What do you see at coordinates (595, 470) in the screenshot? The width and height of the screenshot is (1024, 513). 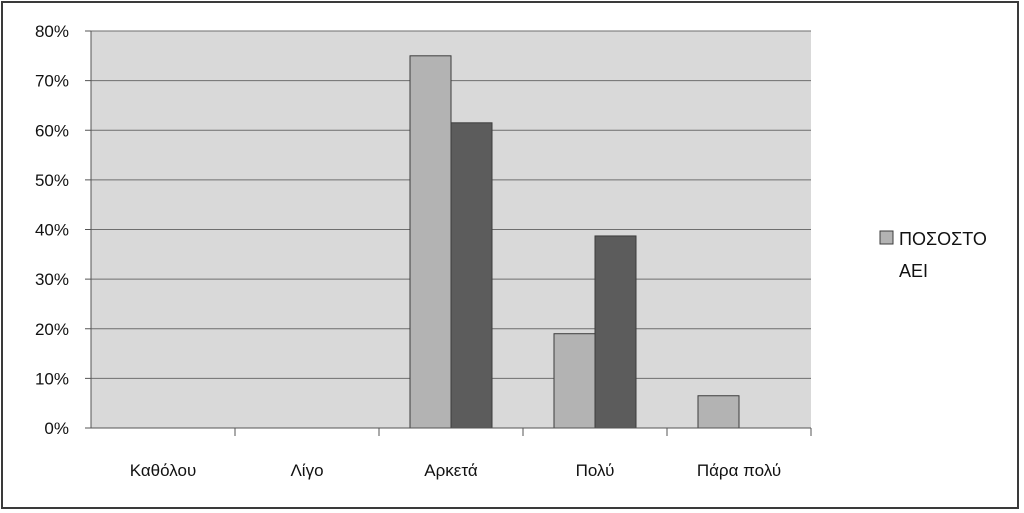 I see `x-tick-label: Πολύ` at bounding box center [595, 470].